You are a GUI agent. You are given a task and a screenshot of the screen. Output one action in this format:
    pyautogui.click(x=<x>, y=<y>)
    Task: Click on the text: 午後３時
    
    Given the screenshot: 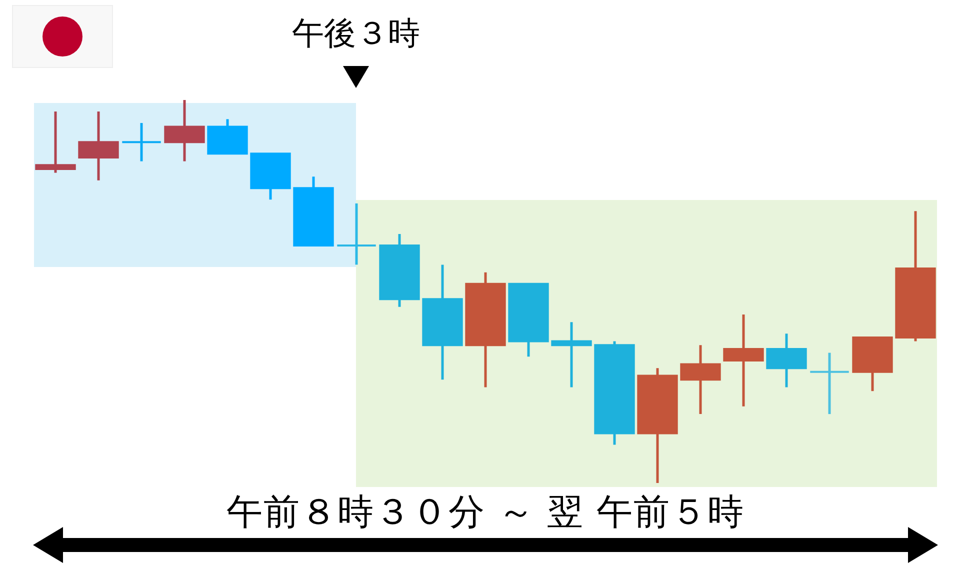 What is the action you would take?
    pyautogui.click(x=356, y=33)
    